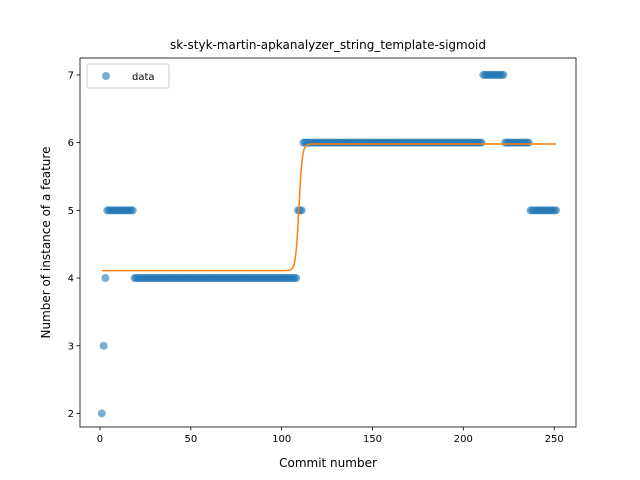 The width and height of the screenshot is (640, 480). Describe the element at coordinates (190, 439) in the screenshot. I see `x-tick-label: 50` at that location.